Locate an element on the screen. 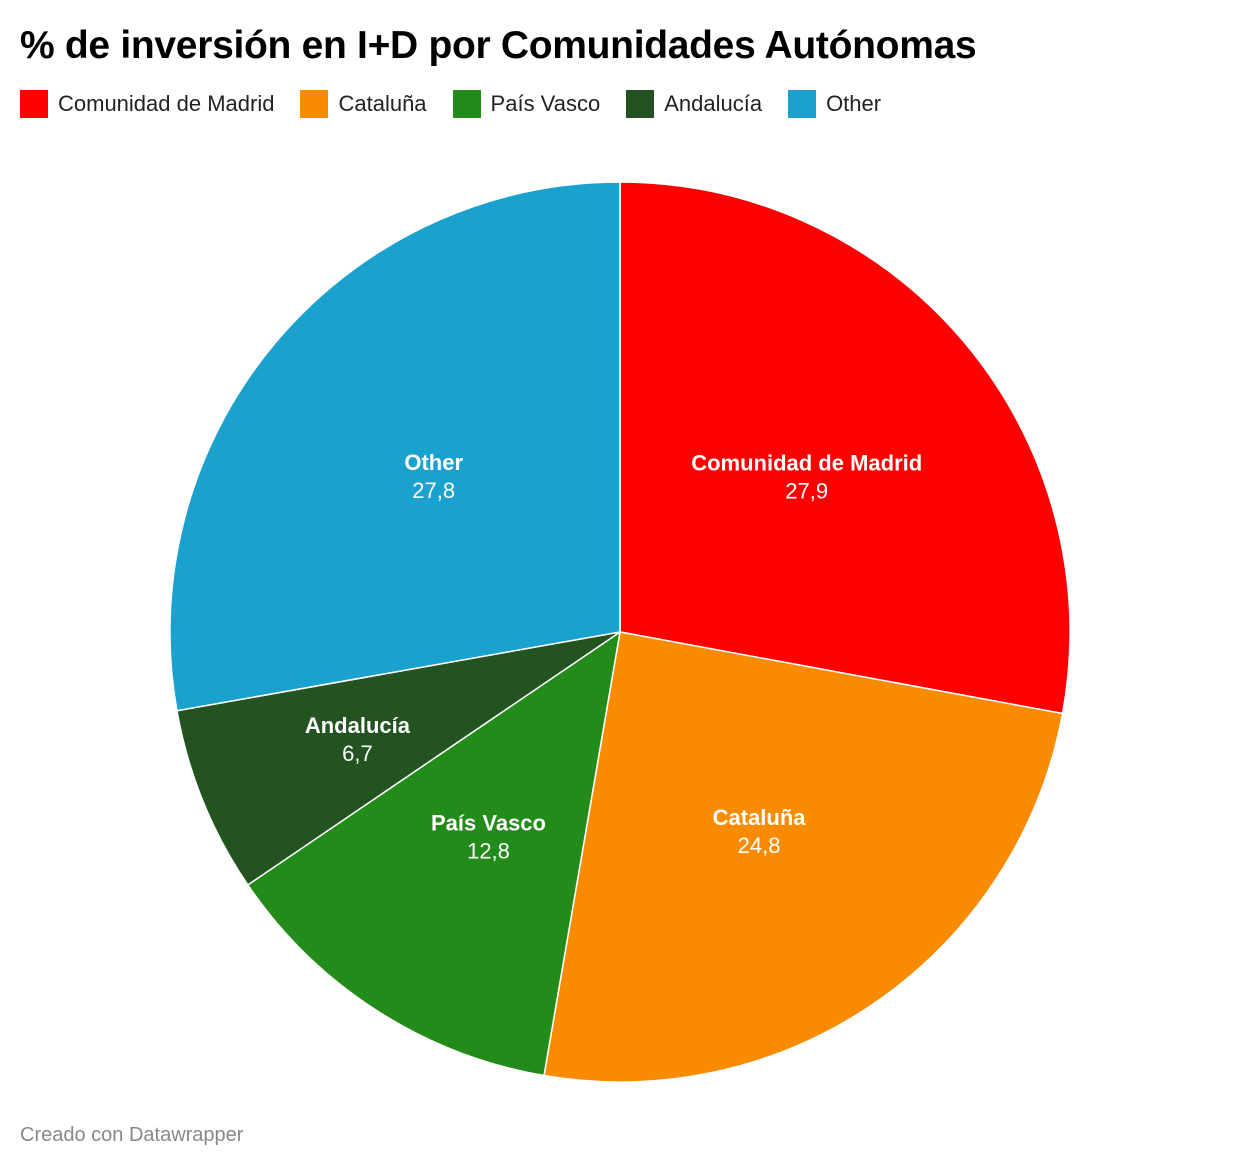 The width and height of the screenshot is (1240, 1168). slice-value: 6,7 is located at coordinates (357, 753).